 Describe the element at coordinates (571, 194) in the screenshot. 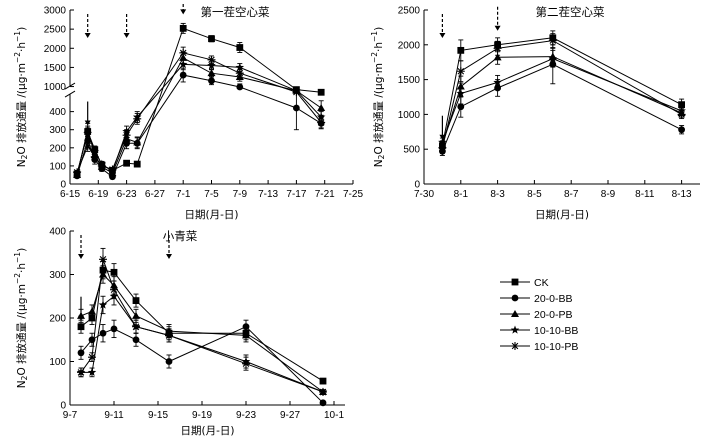

I see `x-tick-label: 8-7` at that location.